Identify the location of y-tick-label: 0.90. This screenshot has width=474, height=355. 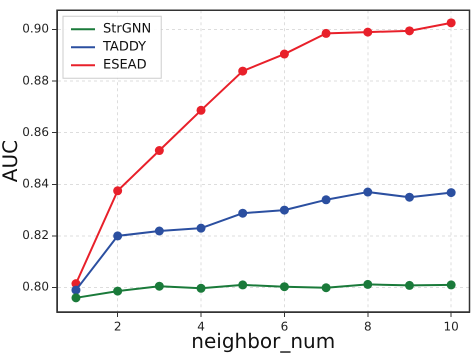
(35, 29).